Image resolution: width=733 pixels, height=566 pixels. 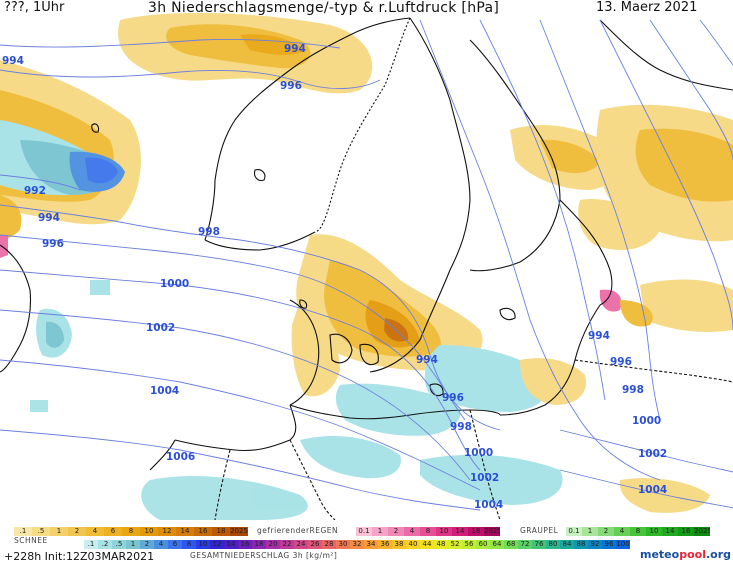 I want to click on legend-cell: 32, so click(x=357, y=544).